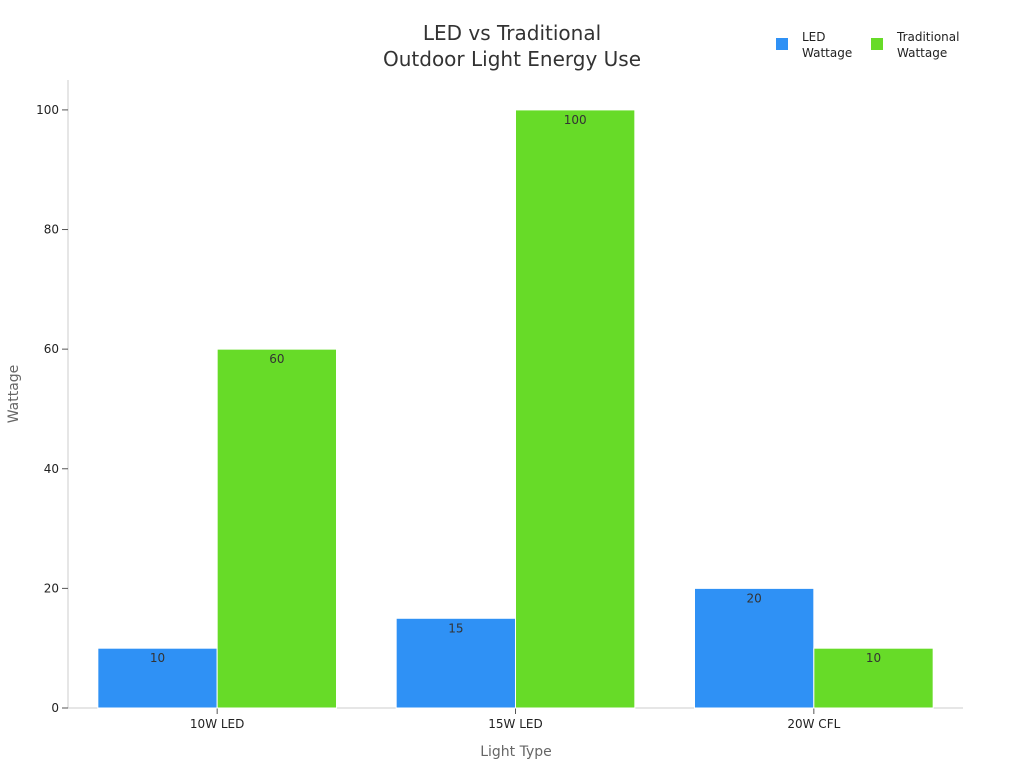  What do you see at coordinates (51, 588) in the screenshot?
I see `y-tick-label: 20` at bounding box center [51, 588].